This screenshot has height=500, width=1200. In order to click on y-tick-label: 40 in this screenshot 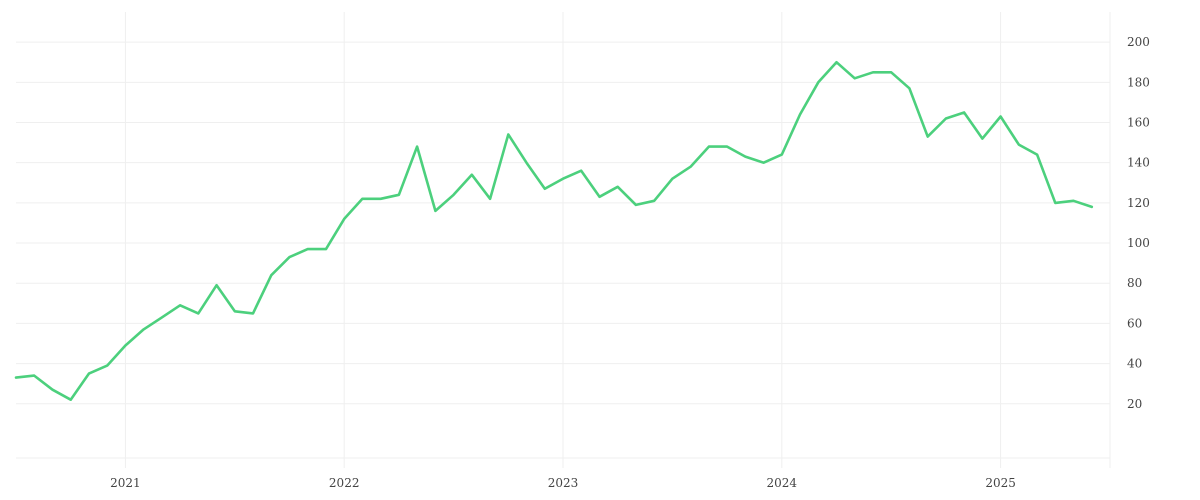, I will do `click(1134, 364)`.